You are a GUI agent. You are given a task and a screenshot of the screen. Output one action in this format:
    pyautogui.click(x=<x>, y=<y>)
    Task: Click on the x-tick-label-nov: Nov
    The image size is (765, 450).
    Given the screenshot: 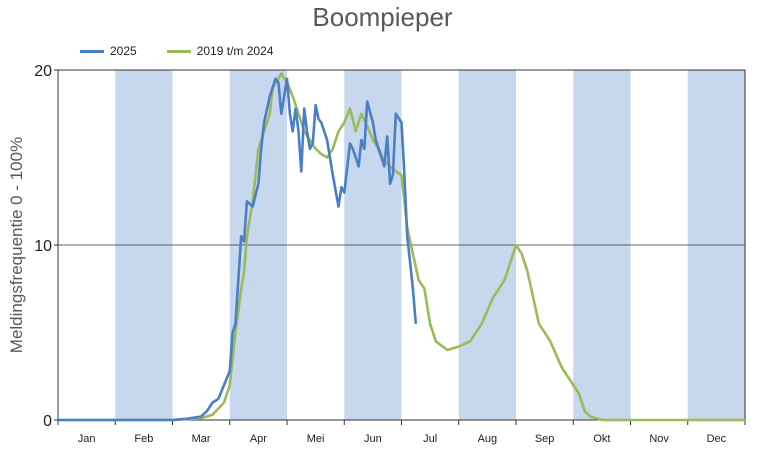 What is the action you would take?
    pyautogui.click(x=659, y=439)
    